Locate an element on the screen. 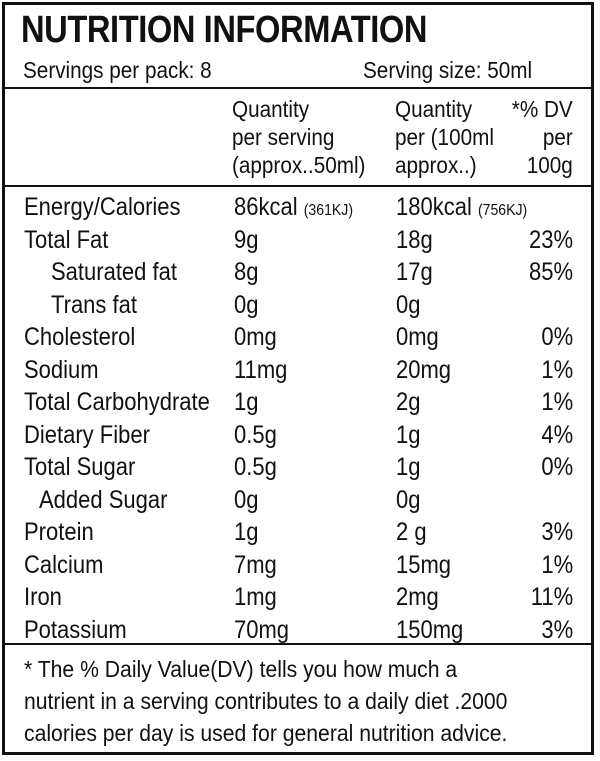 This screenshot has height=761, width=600. per-100ml-value: 0mg is located at coordinates (417, 337).